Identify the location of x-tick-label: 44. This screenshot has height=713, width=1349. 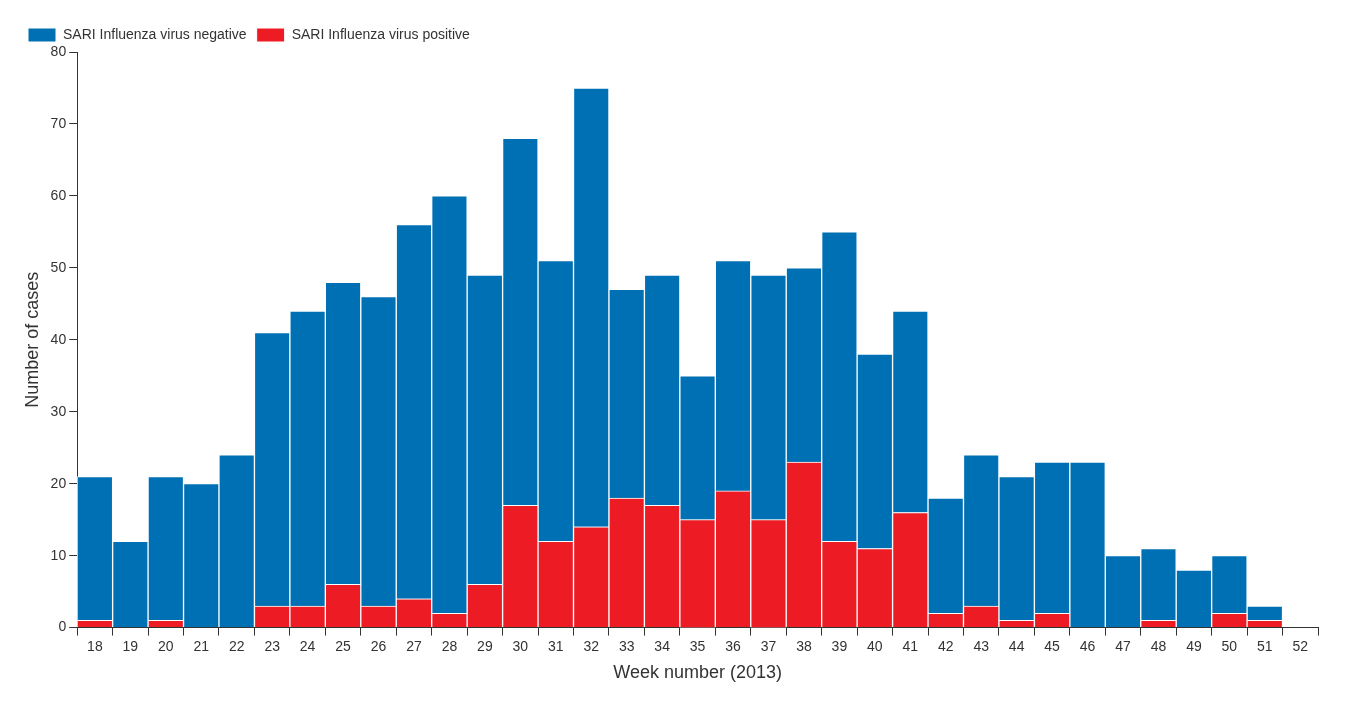
(1016, 645).